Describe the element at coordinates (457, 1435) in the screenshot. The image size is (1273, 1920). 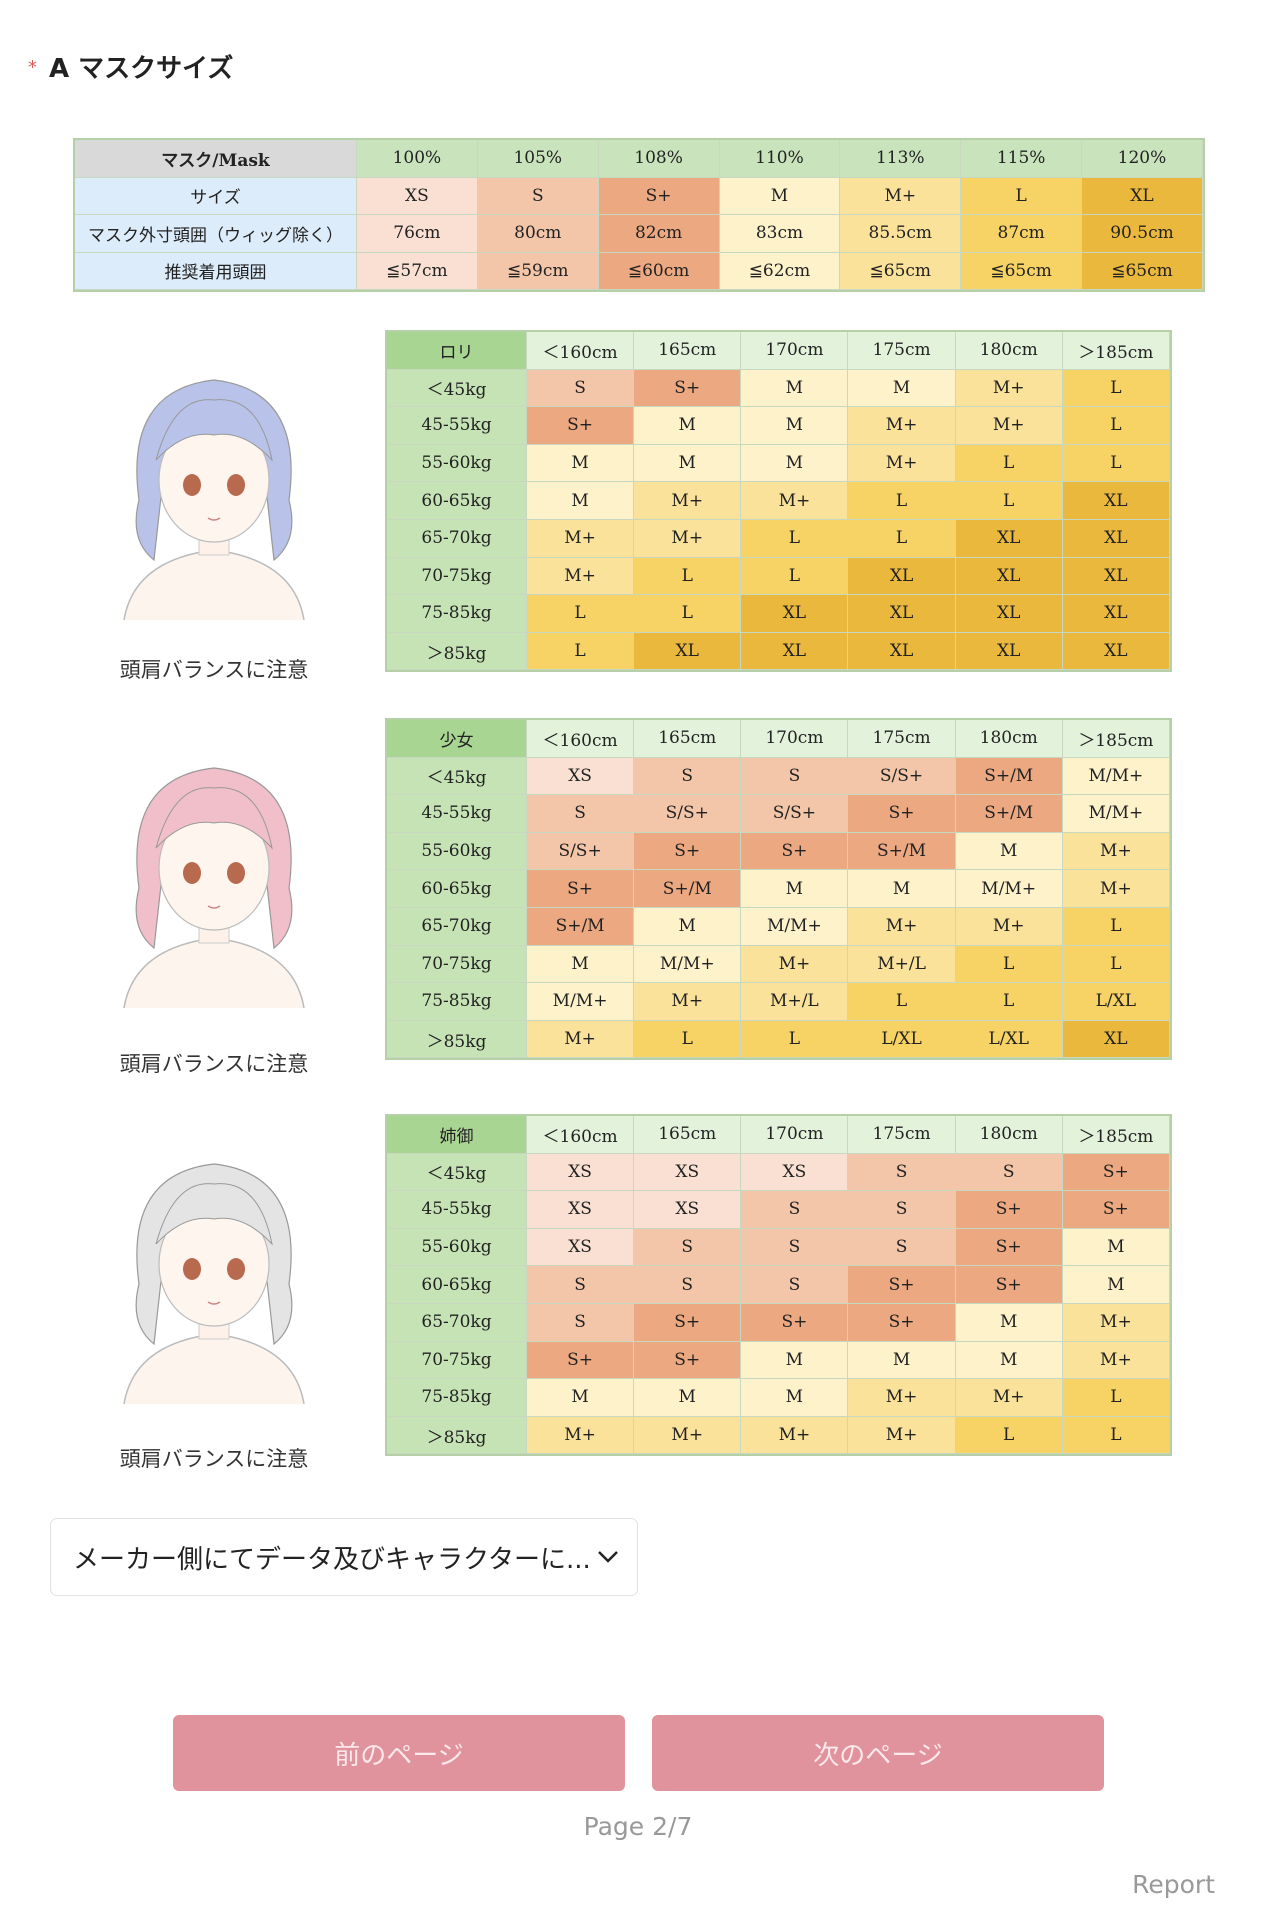
I see `row-header: ＞85kg` at that location.